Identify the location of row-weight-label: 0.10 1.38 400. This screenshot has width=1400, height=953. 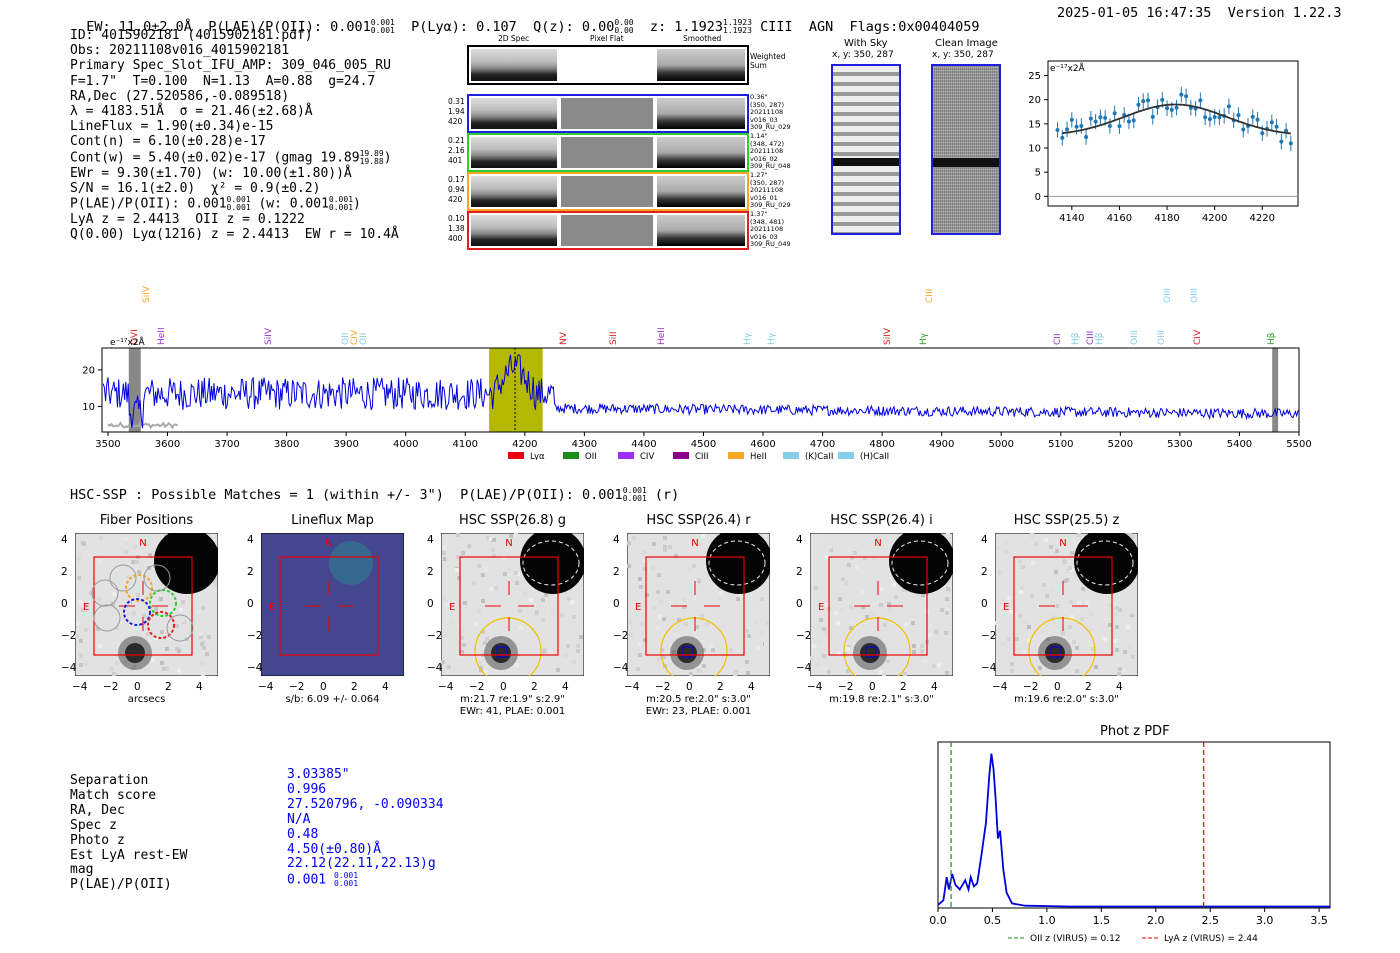
(456, 229).